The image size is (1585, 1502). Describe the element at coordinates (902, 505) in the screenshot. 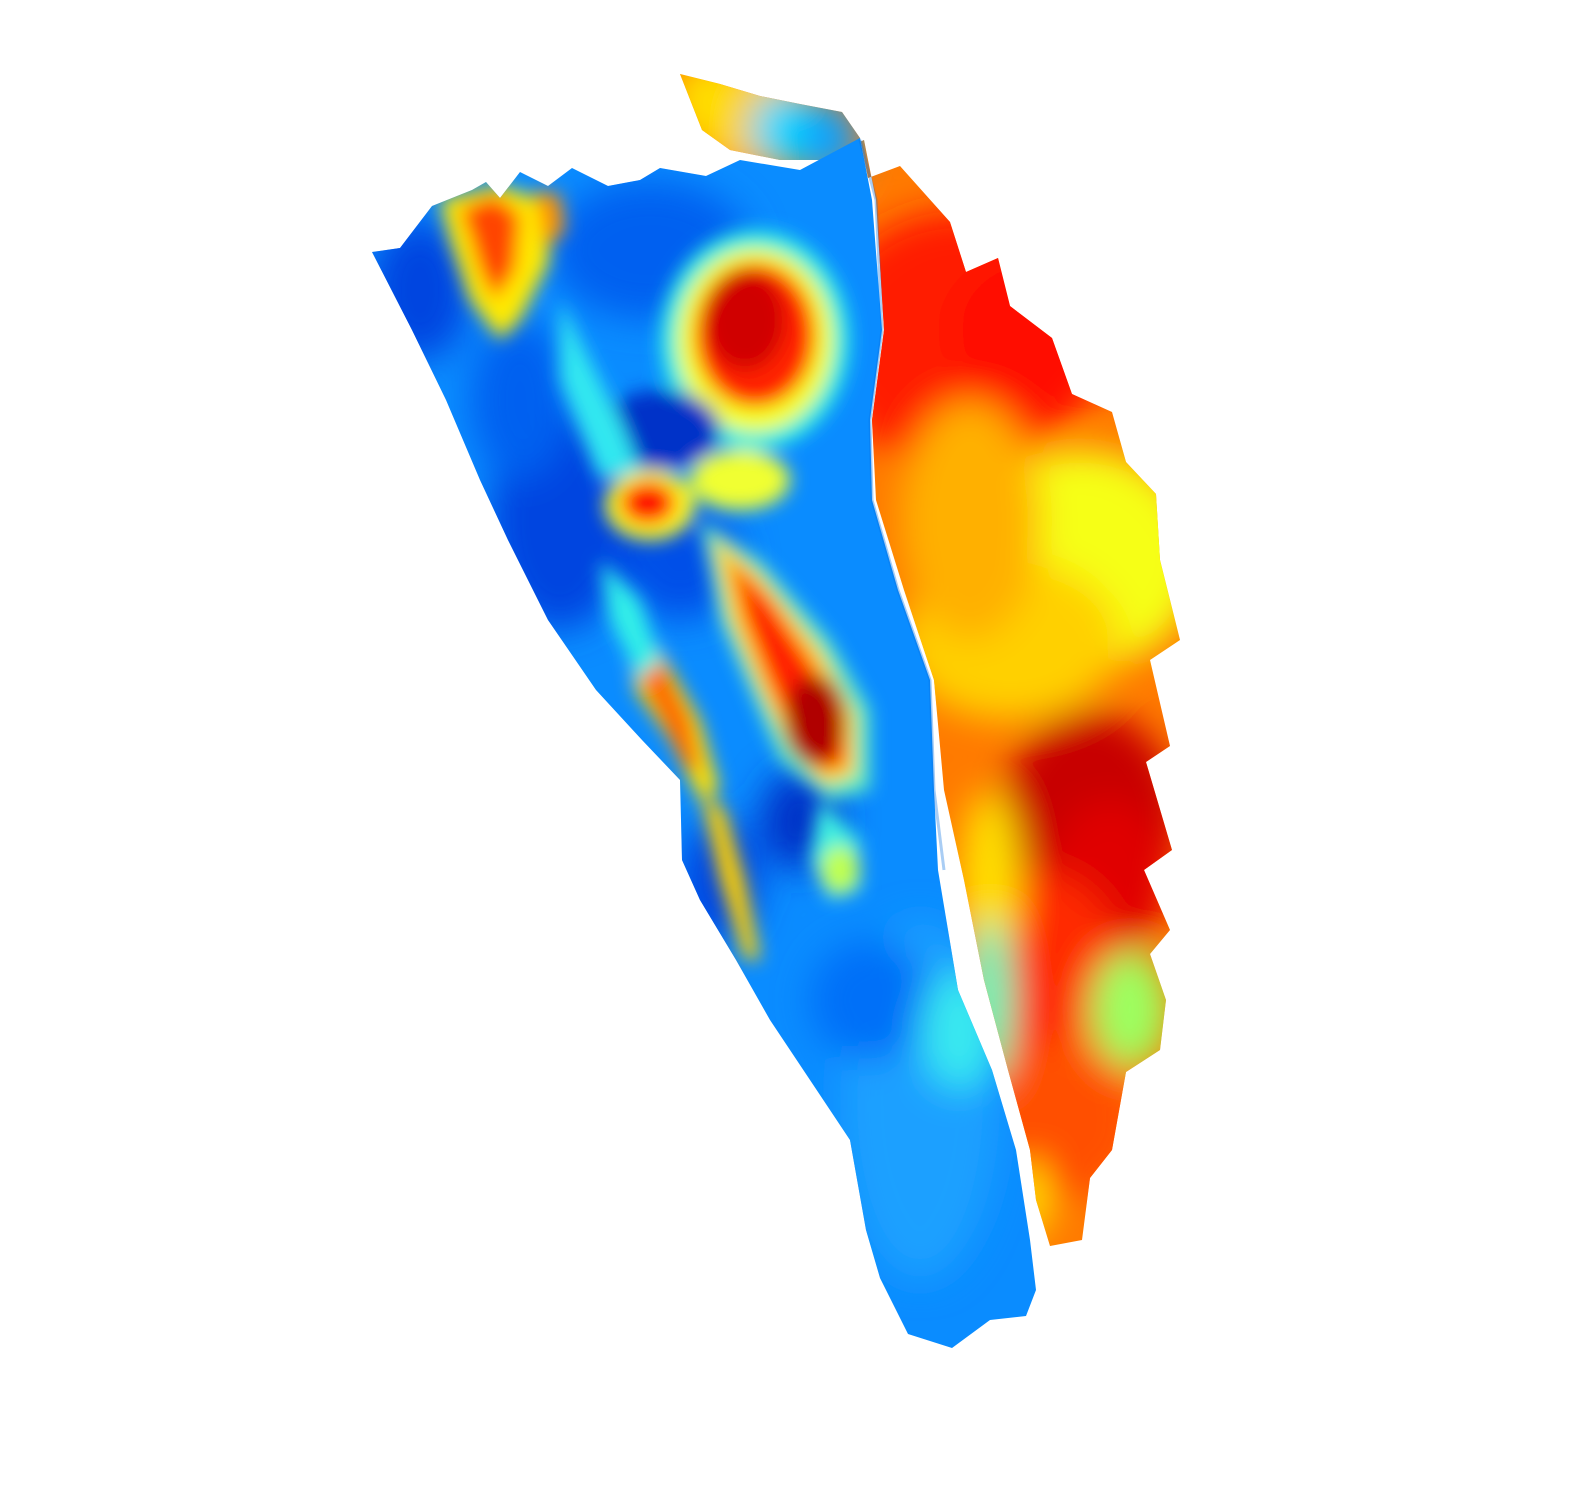

I see `fold-shadow` at that location.